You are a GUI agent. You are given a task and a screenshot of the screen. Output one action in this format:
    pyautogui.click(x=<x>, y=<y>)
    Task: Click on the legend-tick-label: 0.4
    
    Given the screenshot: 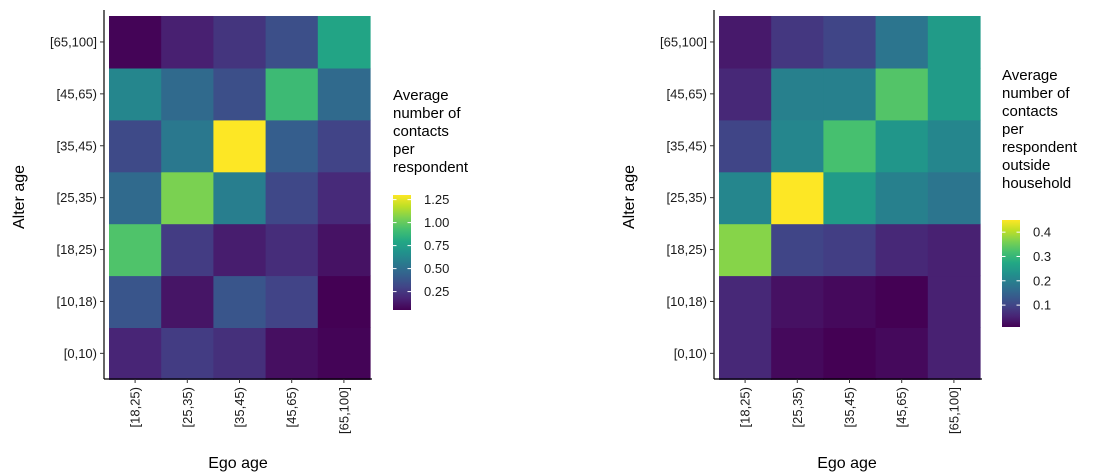 What is the action you would take?
    pyautogui.click(x=1042, y=232)
    